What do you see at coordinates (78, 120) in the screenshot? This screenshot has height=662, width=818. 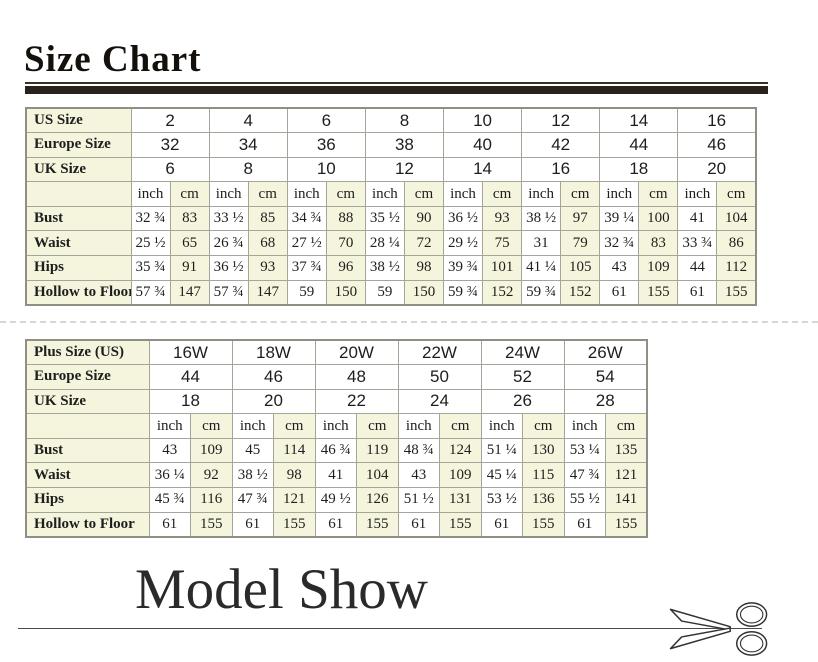 I see `row-label: US Size` at bounding box center [78, 120].